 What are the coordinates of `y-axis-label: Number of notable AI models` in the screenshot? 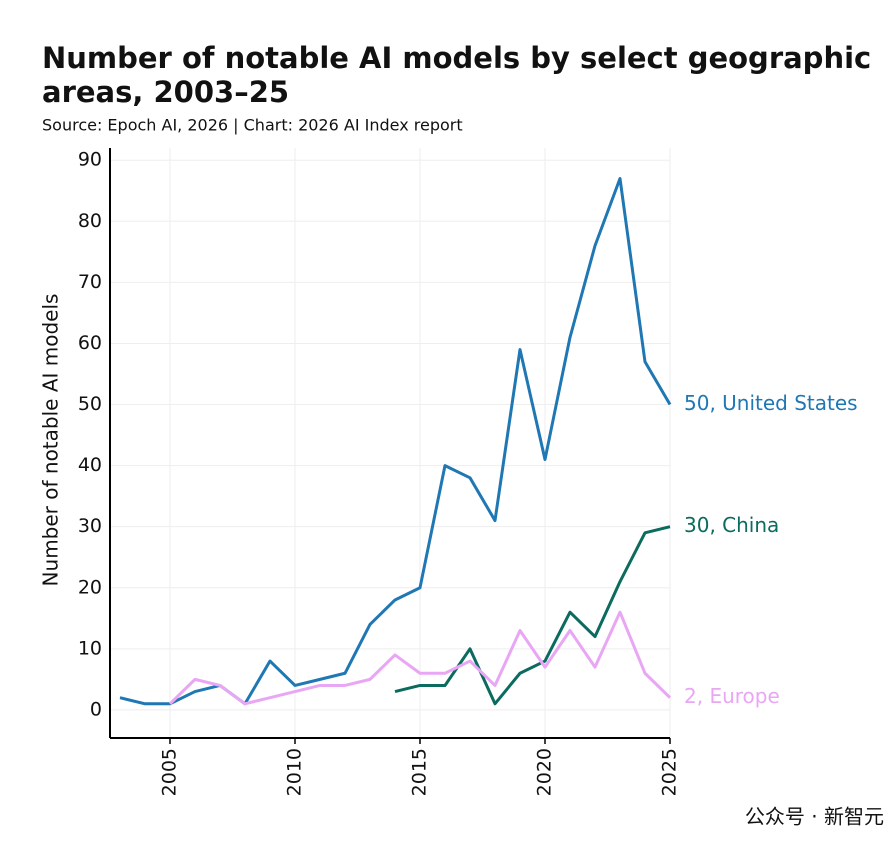 It's located at (51, 440).